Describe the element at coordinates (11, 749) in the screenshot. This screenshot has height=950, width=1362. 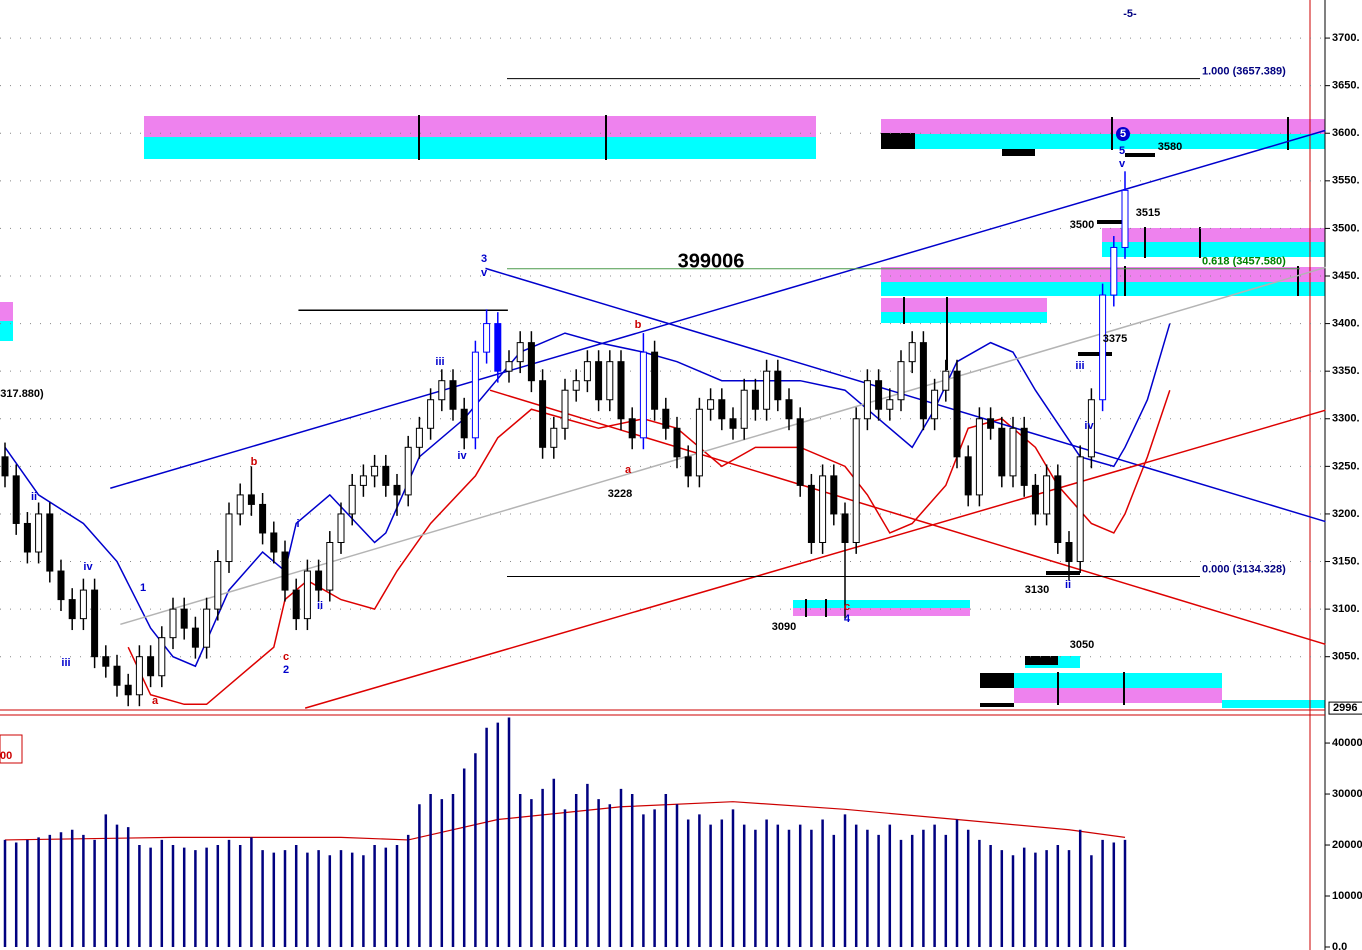
I see `volume-label-box` at that location.